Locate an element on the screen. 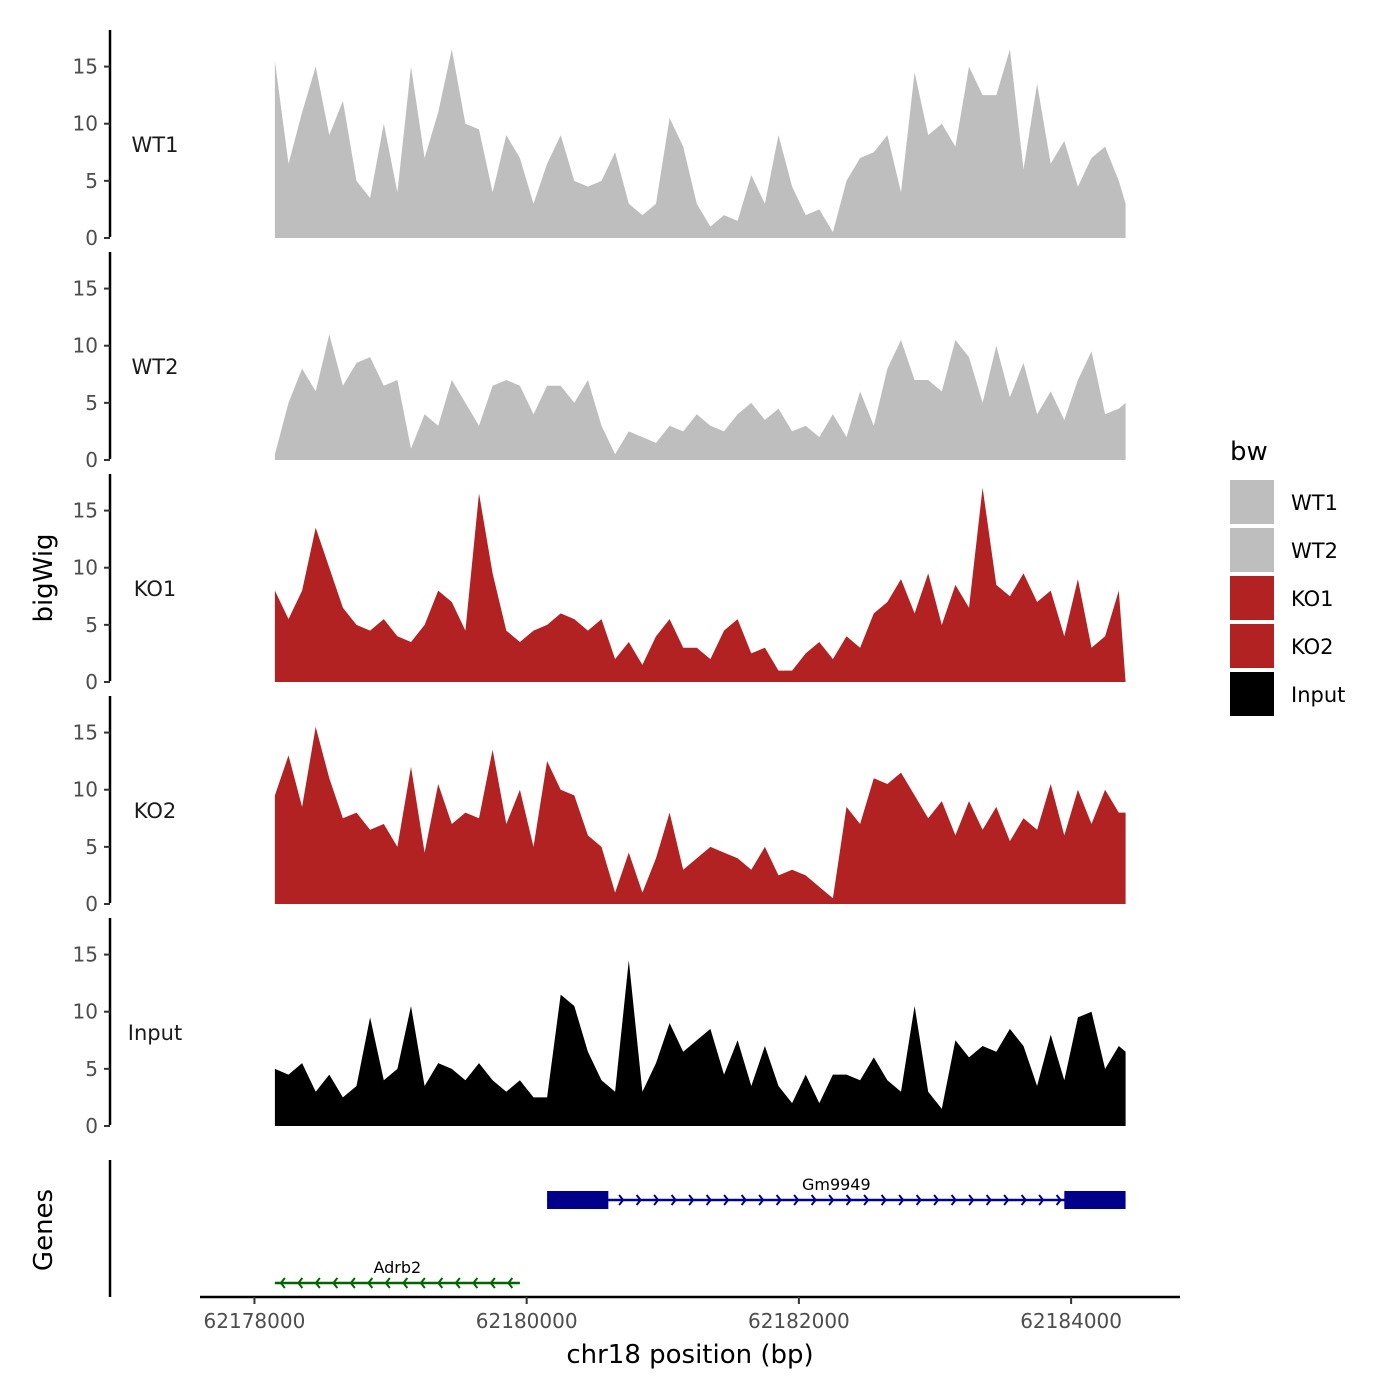 Image resolution: width=1400 pixels, height=1400 pixels. legend-title: bw is located at coordinates (1249, 452).